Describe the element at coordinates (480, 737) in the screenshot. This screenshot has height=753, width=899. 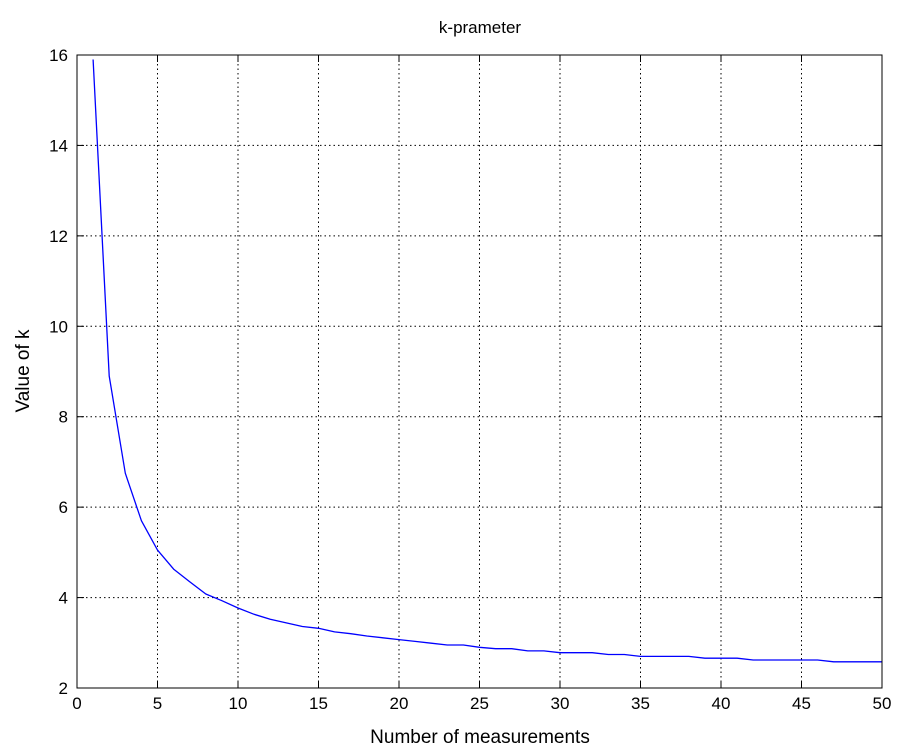
I see `x-axis-label: Number of measurements` at that location.